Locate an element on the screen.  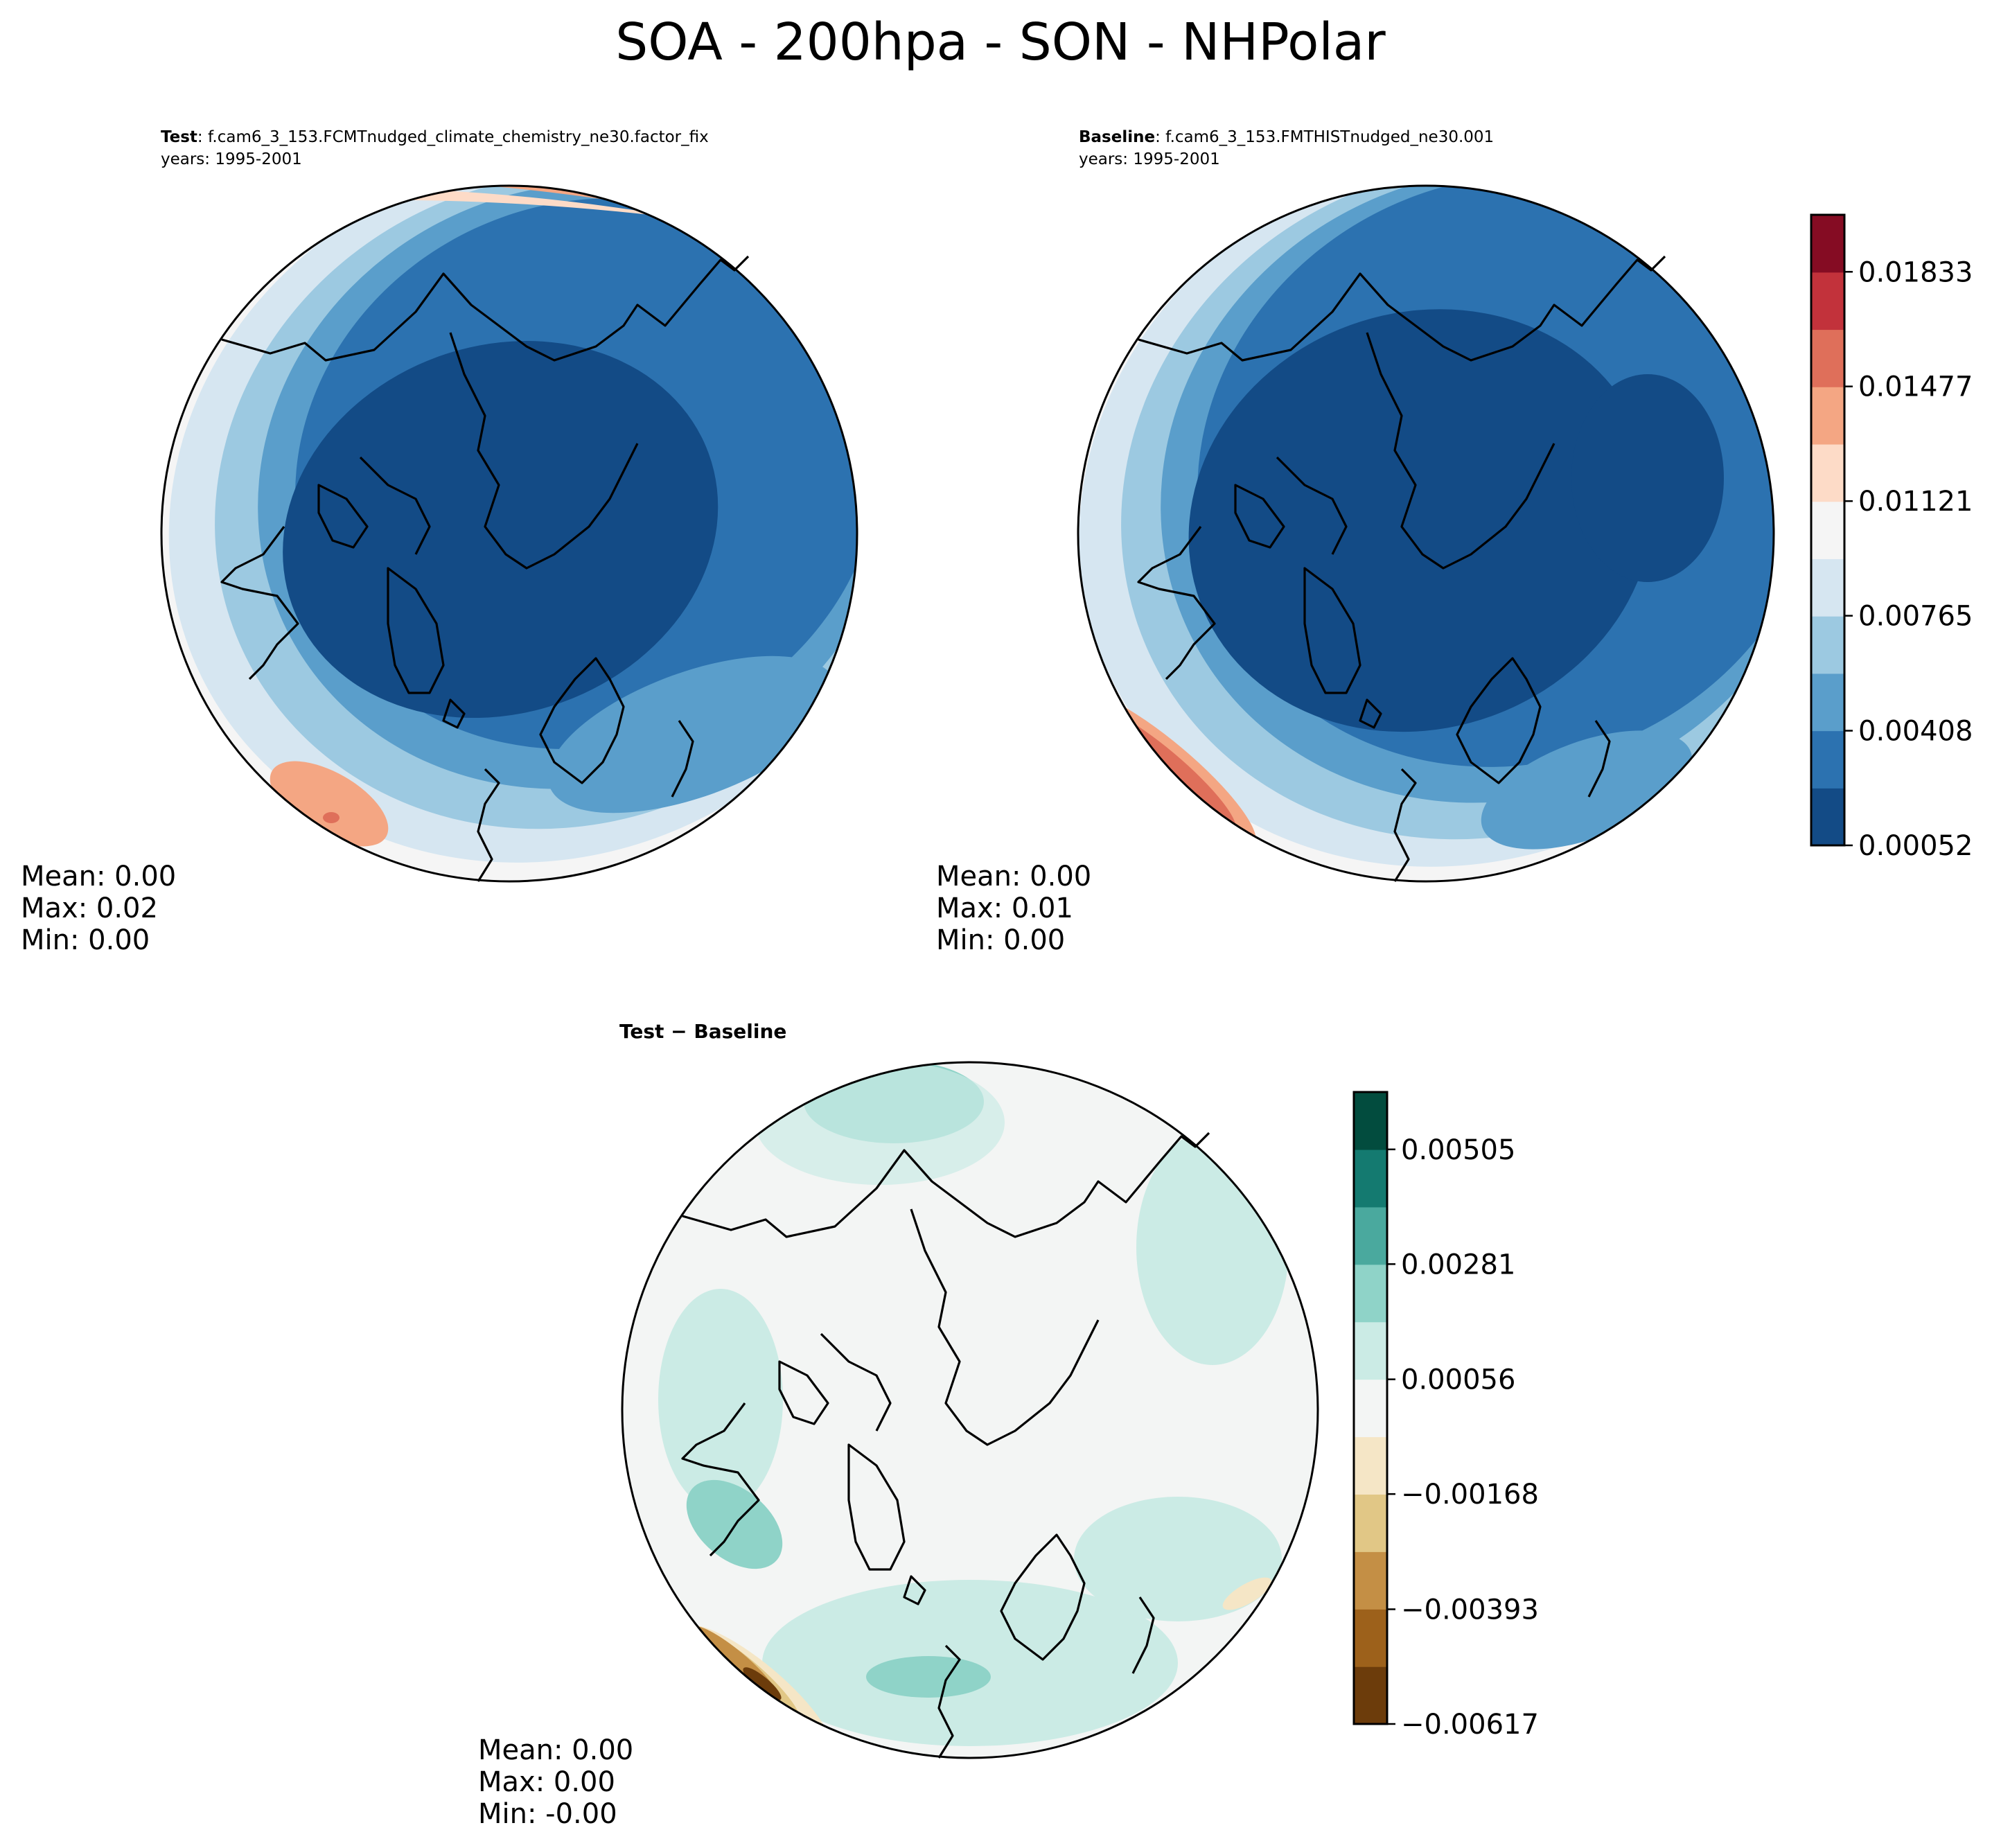
baseline-map-boundary is located at coordinates (1426, 533).